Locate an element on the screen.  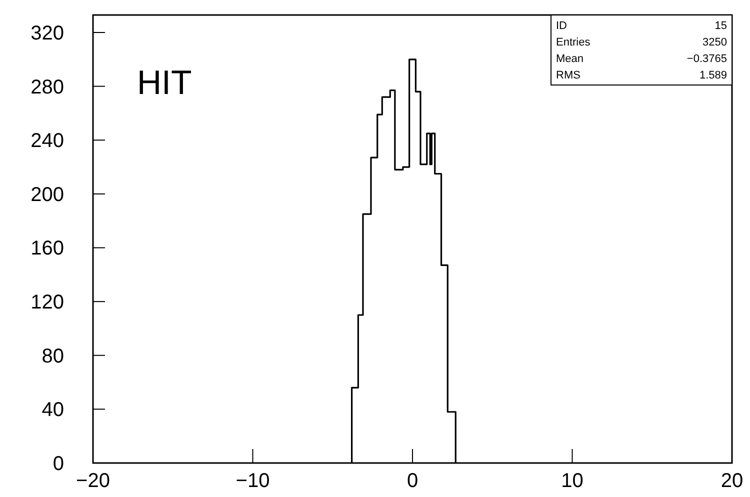
x-tick-label: 10 is located at coordinates (572, 481).